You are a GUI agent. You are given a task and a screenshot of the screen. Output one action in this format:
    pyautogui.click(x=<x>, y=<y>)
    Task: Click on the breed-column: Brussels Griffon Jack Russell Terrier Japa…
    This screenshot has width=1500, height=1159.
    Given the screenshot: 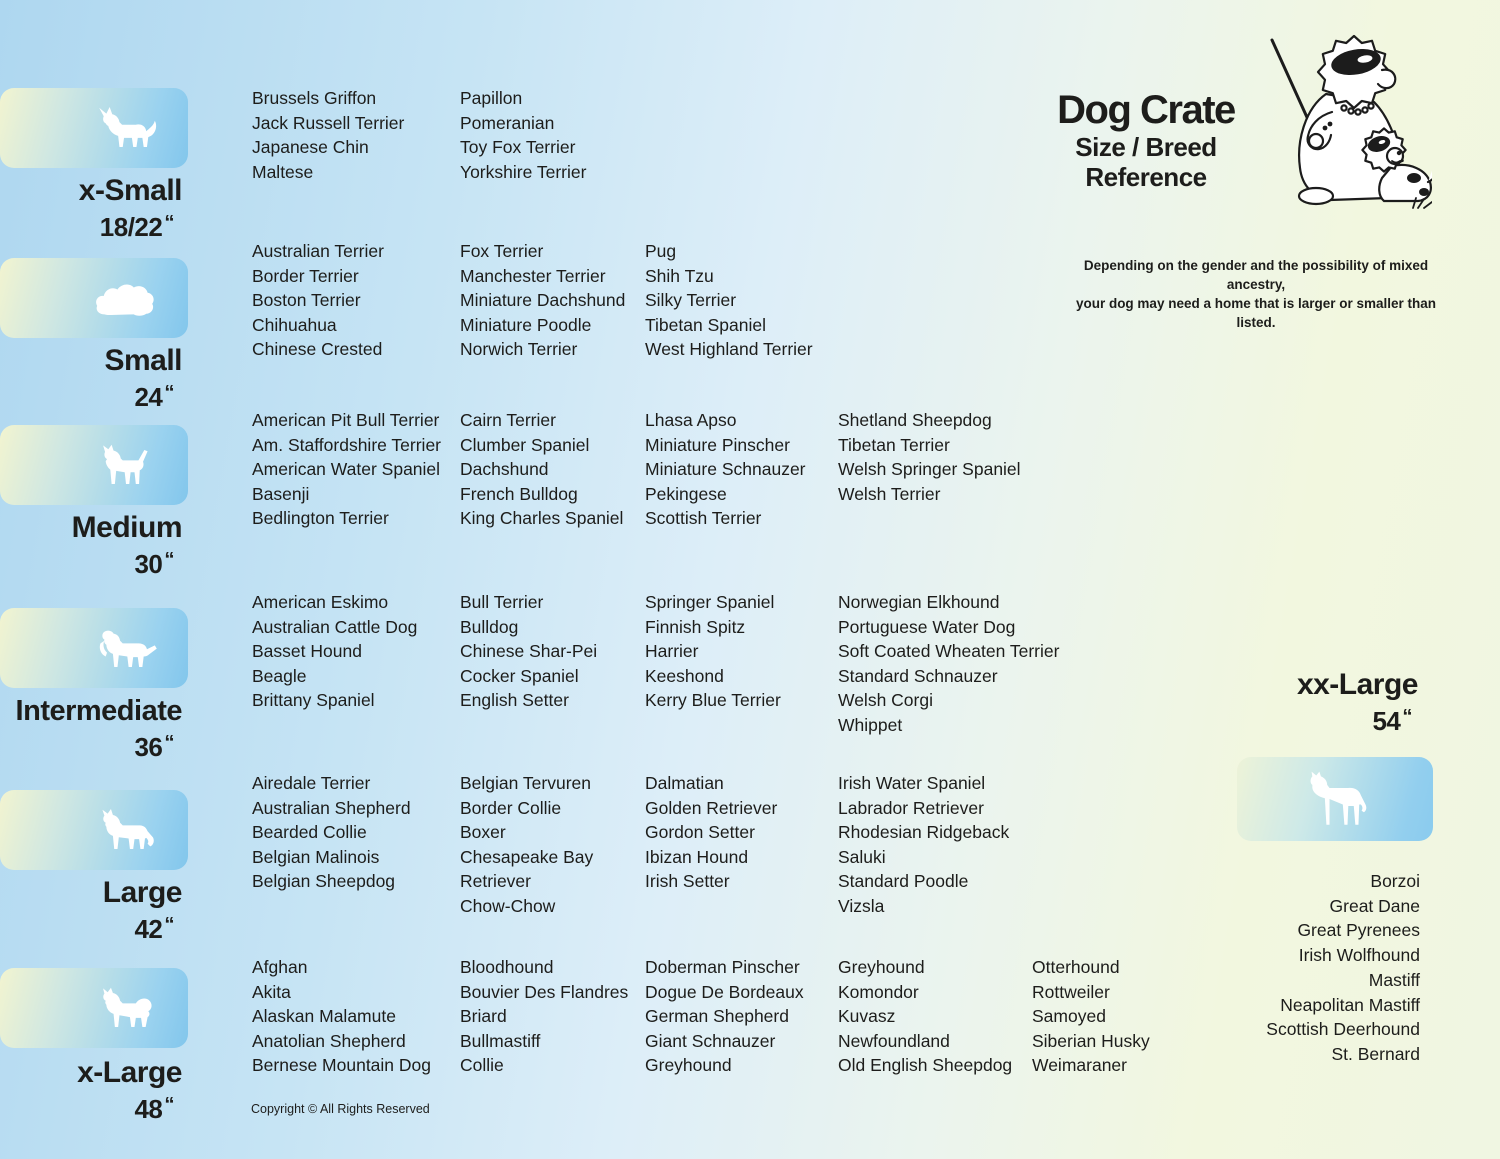 What is the action you would take?
    pyautogui.click(x=354, y=135)
    